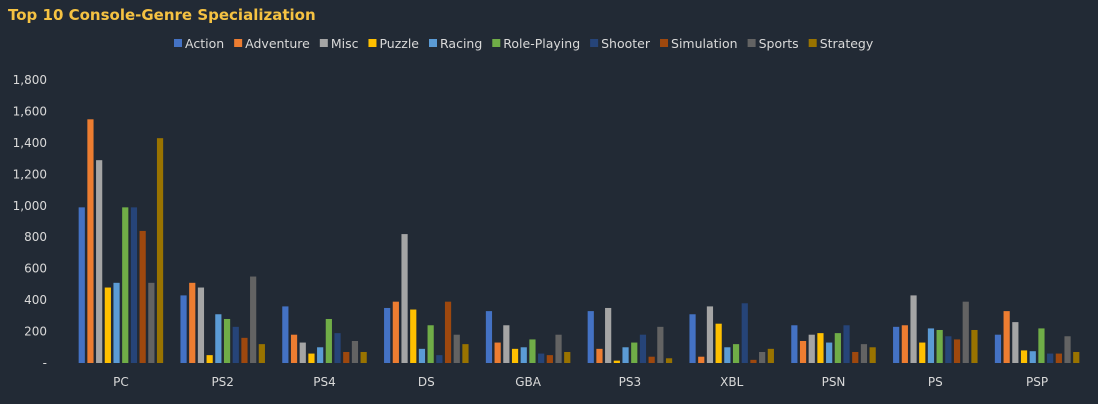  What do you see at coordinates (222, 382) in the screenshot?
I see `x-tick-label: PS2` at bounding box center [222, 382].